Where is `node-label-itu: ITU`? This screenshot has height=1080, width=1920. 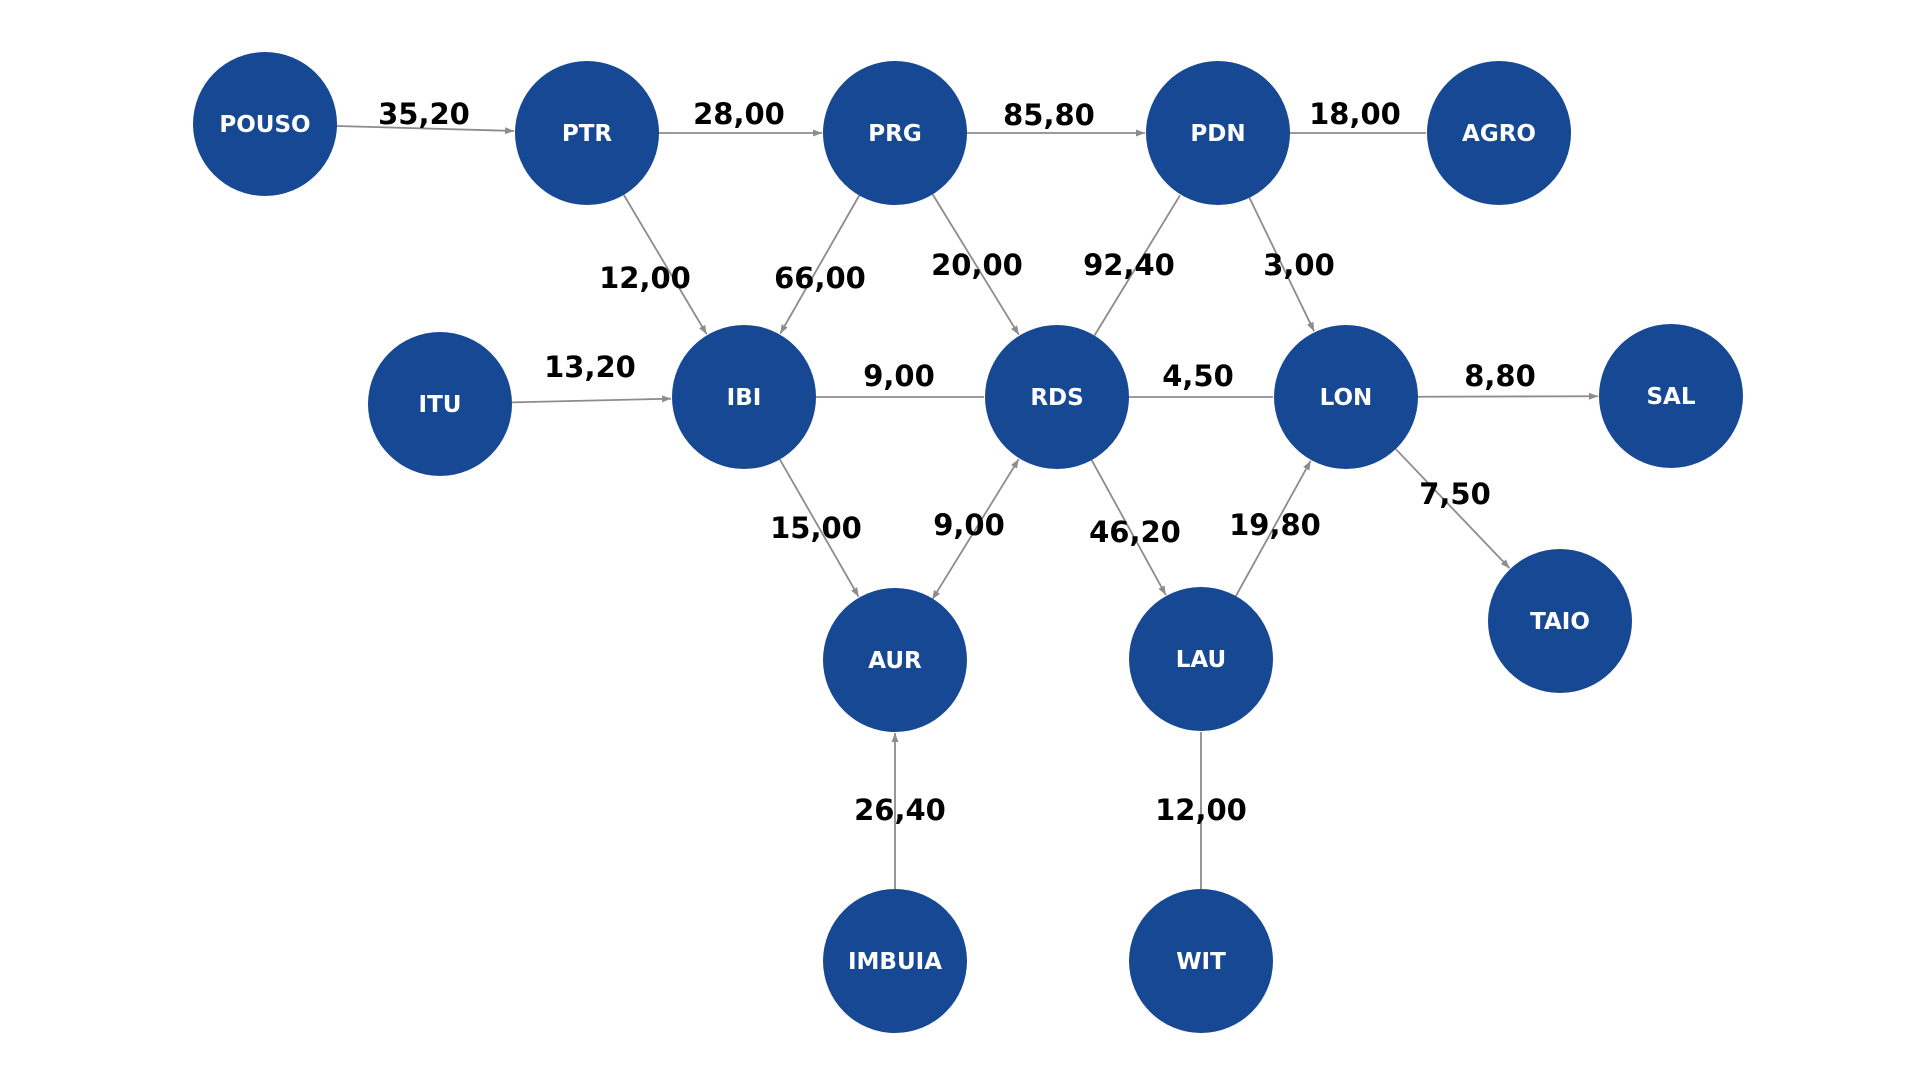 node-label-itu: ITU is located at coordinates (440, 405).